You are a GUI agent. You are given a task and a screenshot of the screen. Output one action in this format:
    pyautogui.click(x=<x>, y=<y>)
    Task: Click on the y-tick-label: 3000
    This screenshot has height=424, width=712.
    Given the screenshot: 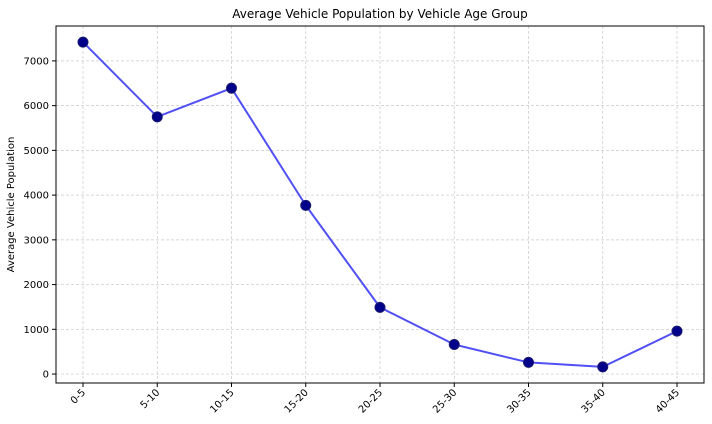 What is the action you would take?
    pyautogui.click(x=36, y=240)
    